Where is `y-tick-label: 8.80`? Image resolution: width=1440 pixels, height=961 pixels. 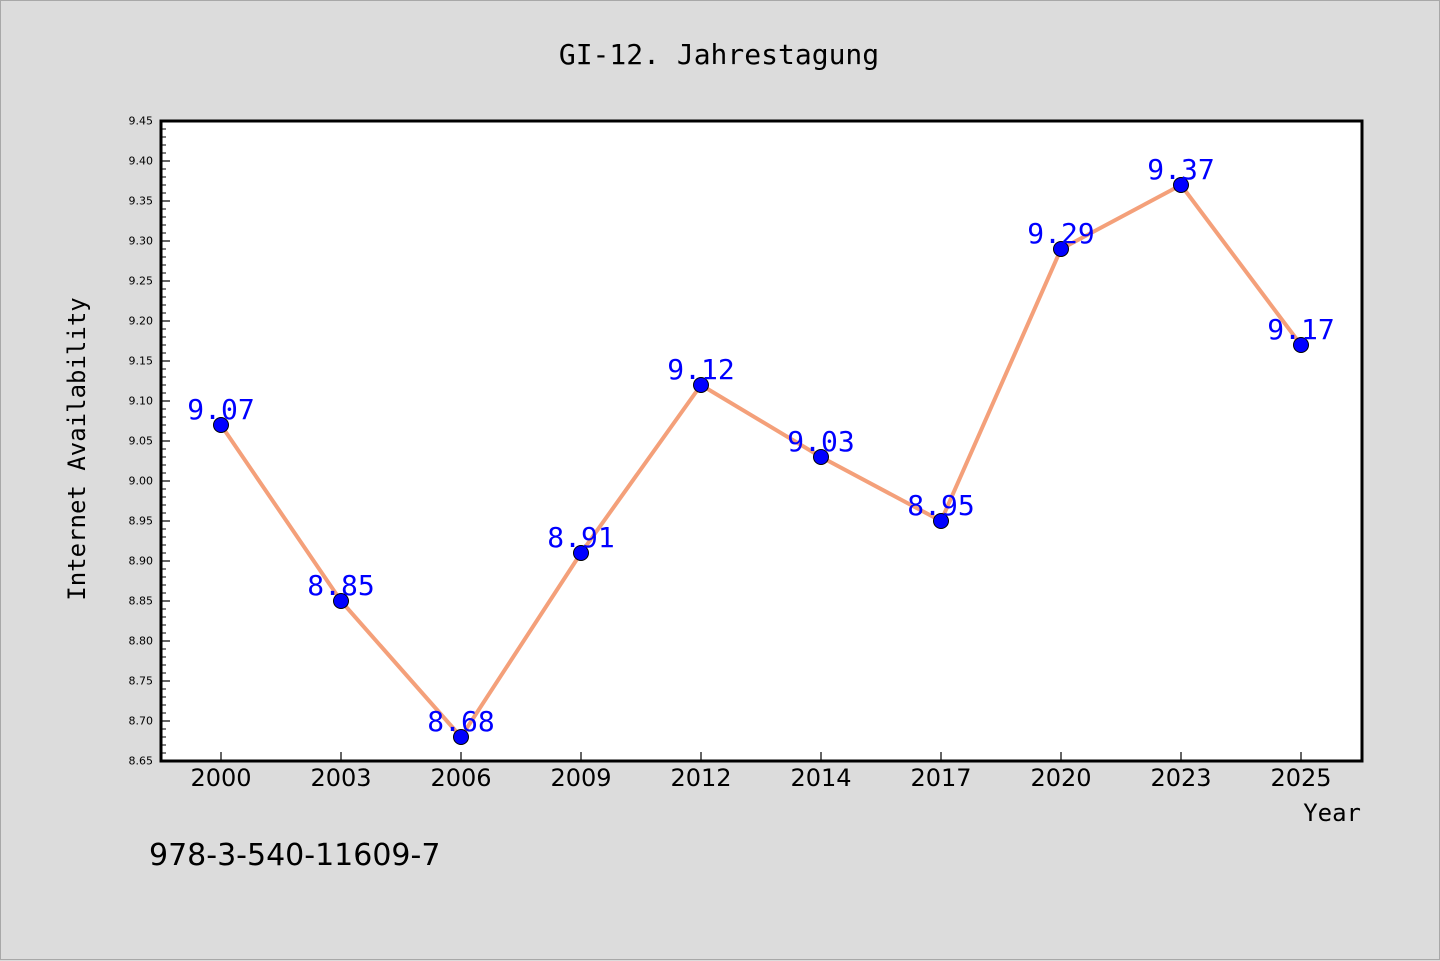
y-tick-label: 8.80 is located at coordinates (141, 641).